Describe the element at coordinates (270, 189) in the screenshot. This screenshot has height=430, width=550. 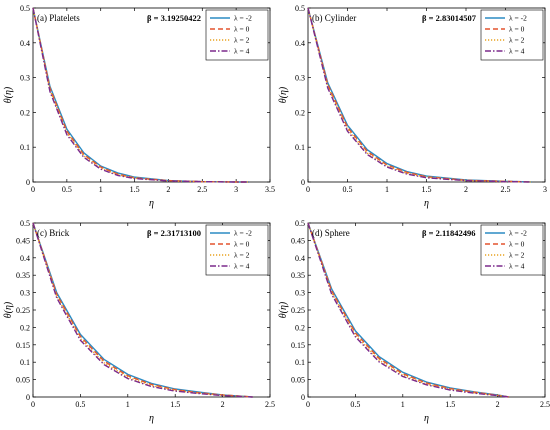
I see `x-tick-label: 3.5` at that location.